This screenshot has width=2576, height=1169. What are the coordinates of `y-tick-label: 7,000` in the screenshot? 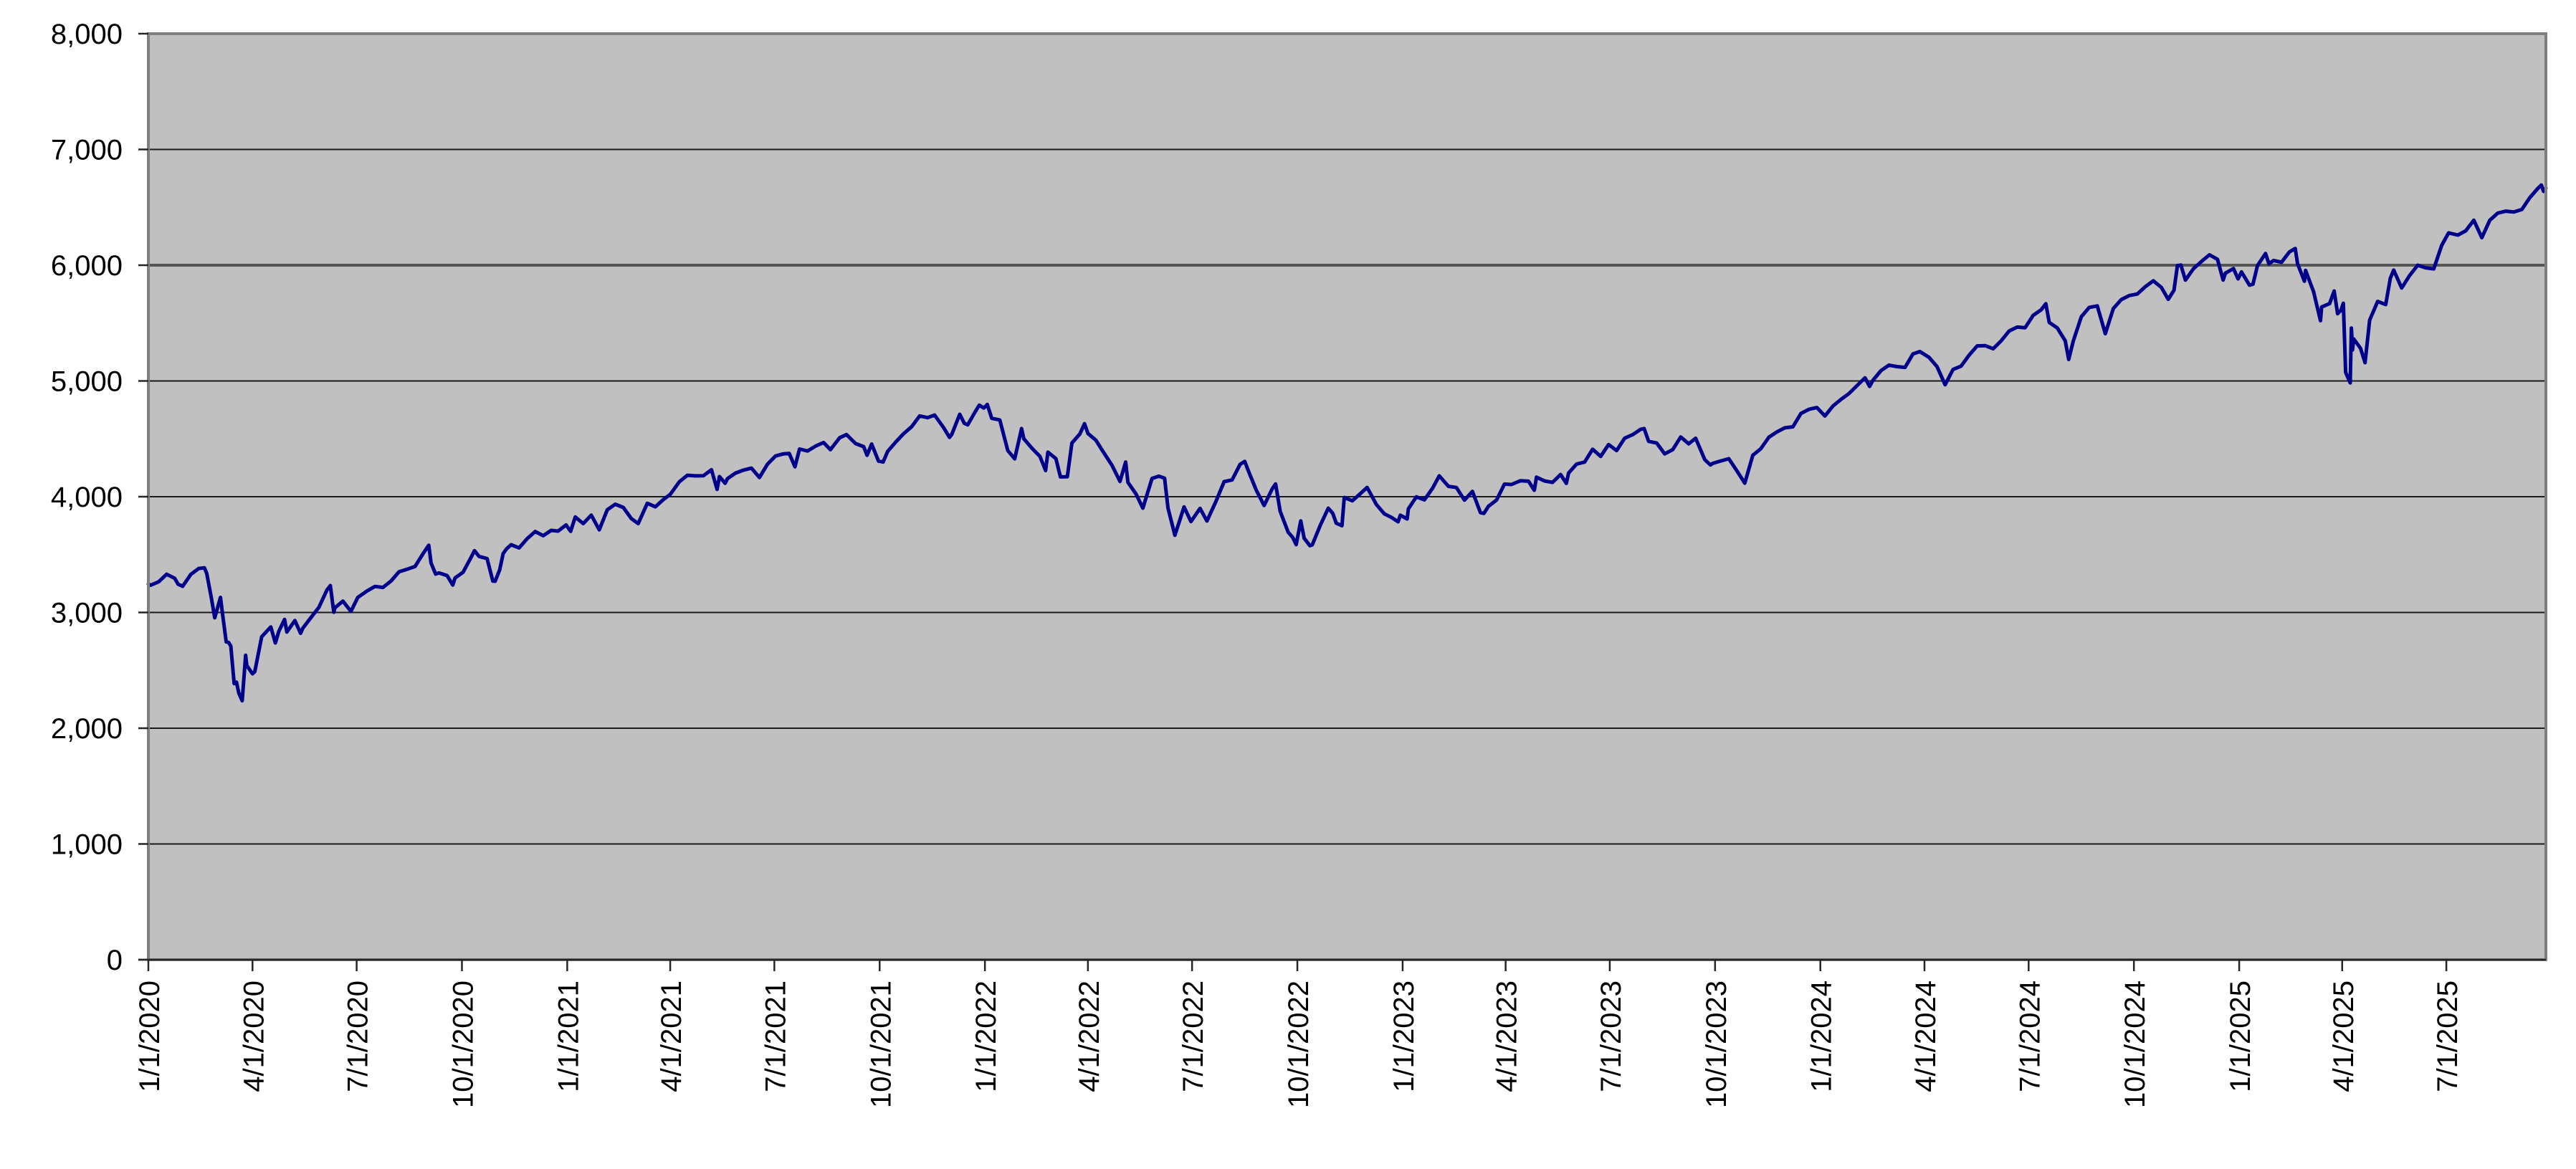 It's located at (87, 150).